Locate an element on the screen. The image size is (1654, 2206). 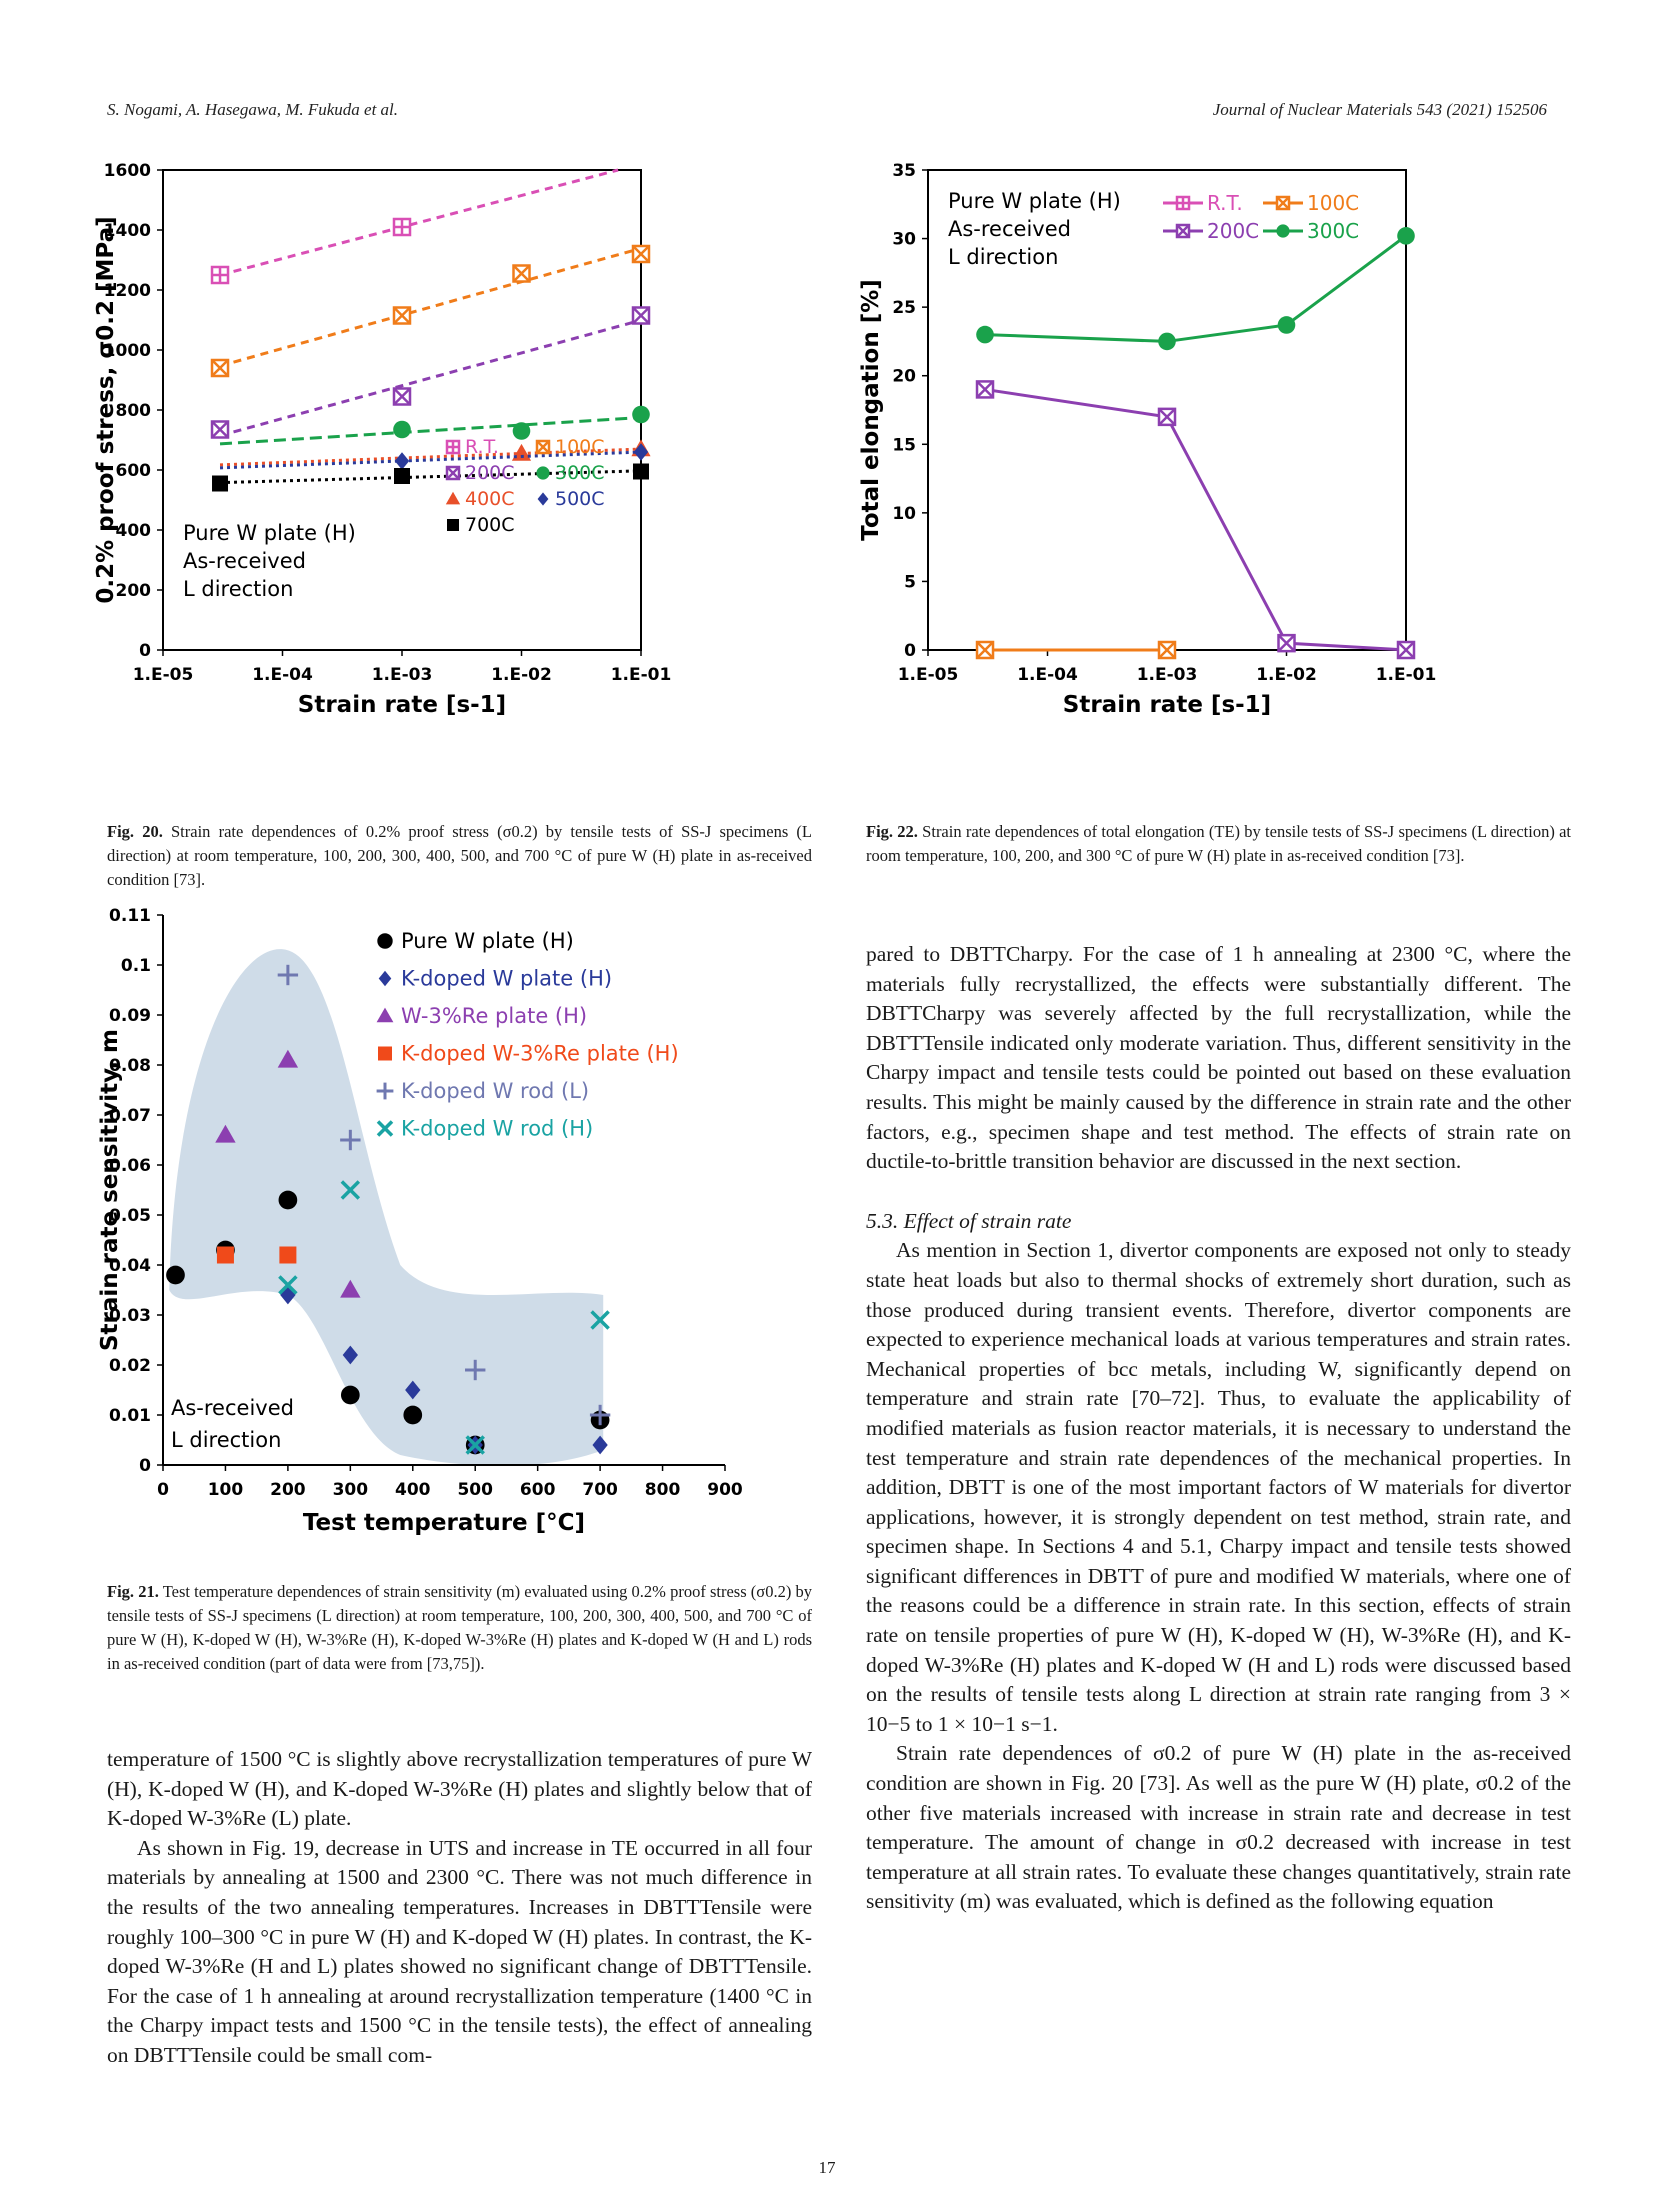
fig20-point-200C is located at coordinates (220, 429).